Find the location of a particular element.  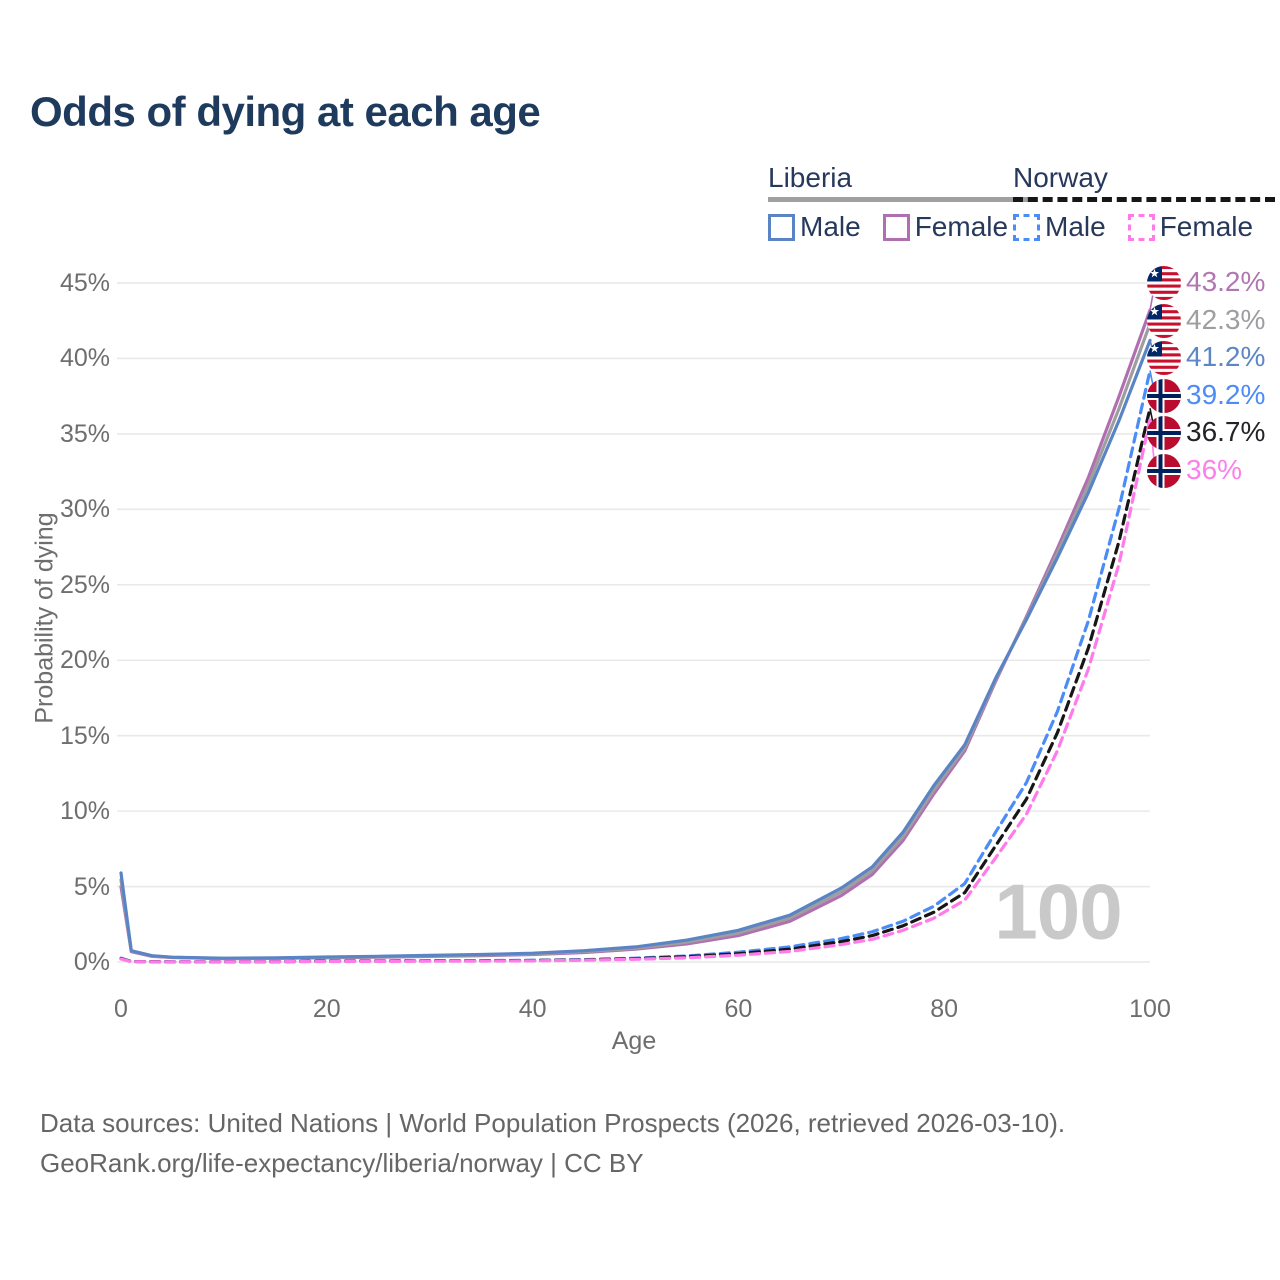

end-value-label-norway-male: 39.2% is located at coordinates (1226, 394).